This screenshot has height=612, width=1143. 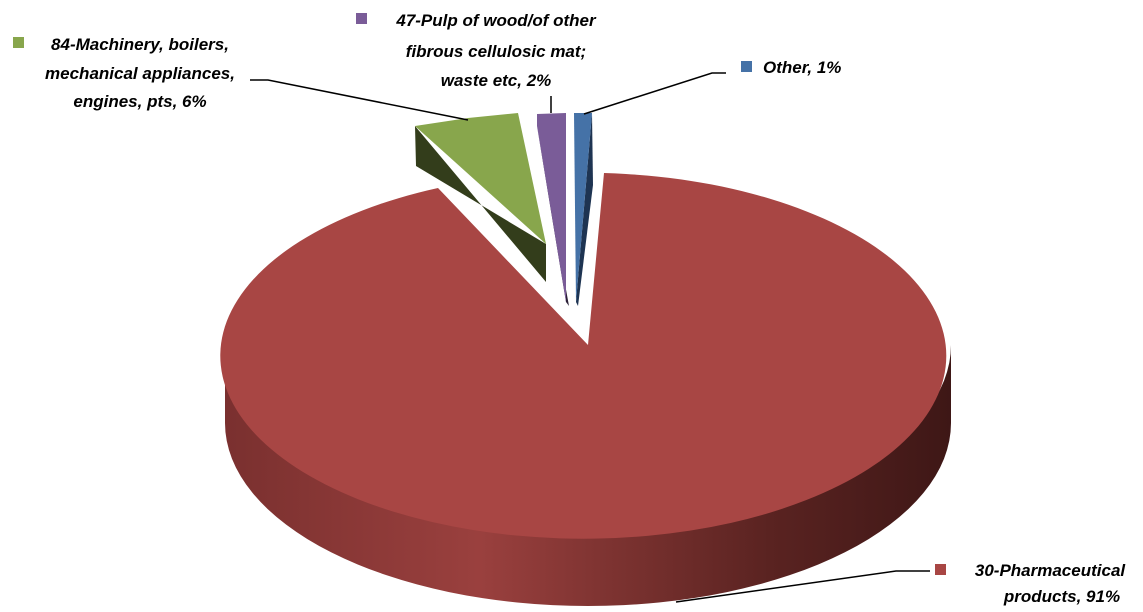 I want to click on slice-side-other, so click(x=584, y=209).